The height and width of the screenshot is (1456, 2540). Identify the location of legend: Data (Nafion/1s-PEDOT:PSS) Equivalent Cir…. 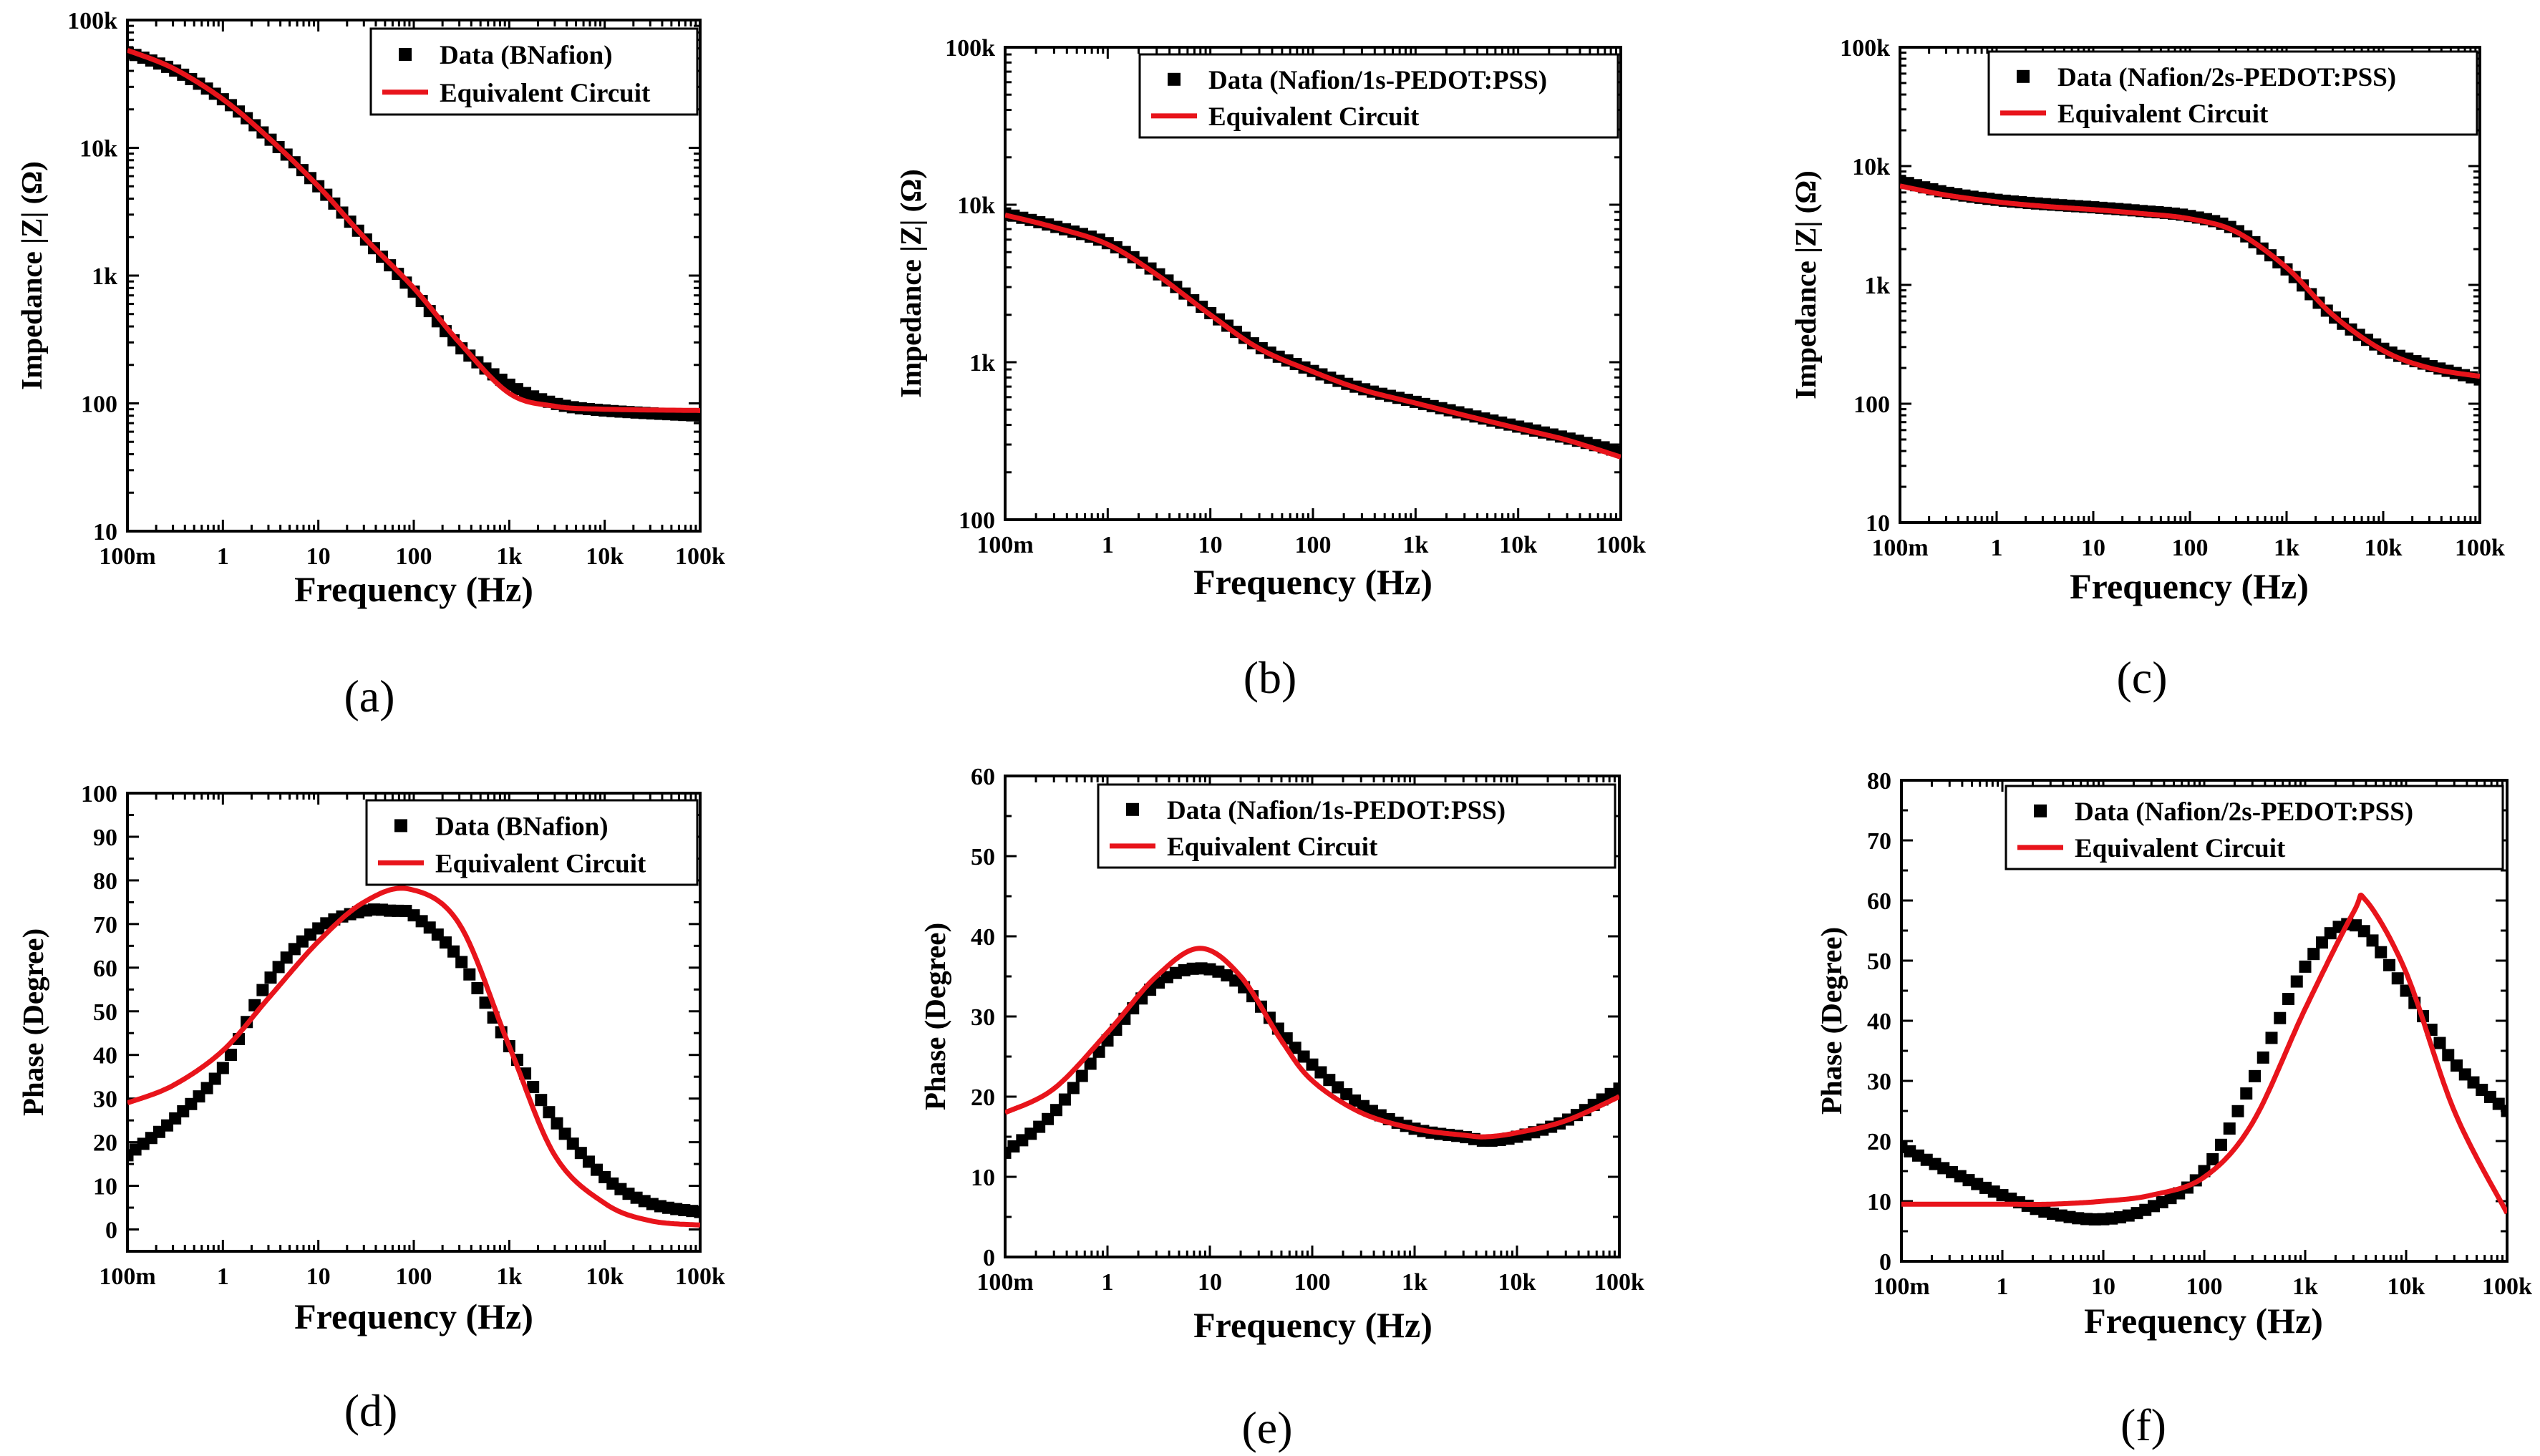
(1379, 96).